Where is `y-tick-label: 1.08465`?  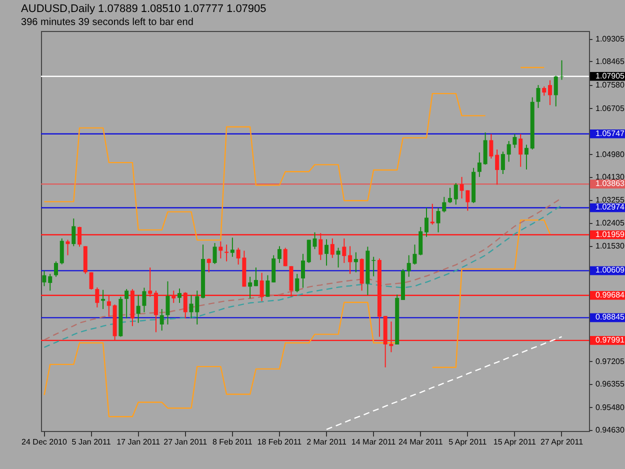
y-tick-label: 1.08465 is located at coordinates (610, 61).